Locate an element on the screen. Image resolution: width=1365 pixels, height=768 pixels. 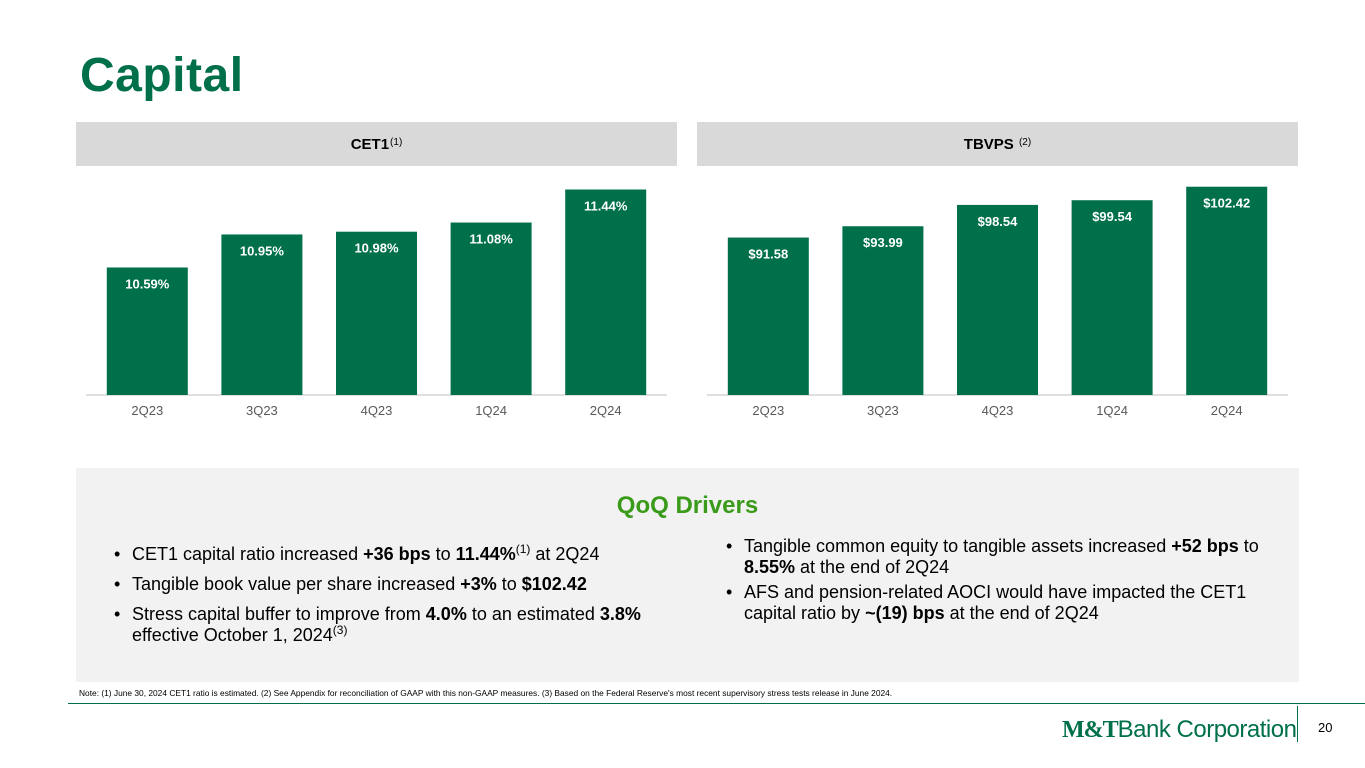
tbvps-bar-4q23 is located at coordinates (997, 299).